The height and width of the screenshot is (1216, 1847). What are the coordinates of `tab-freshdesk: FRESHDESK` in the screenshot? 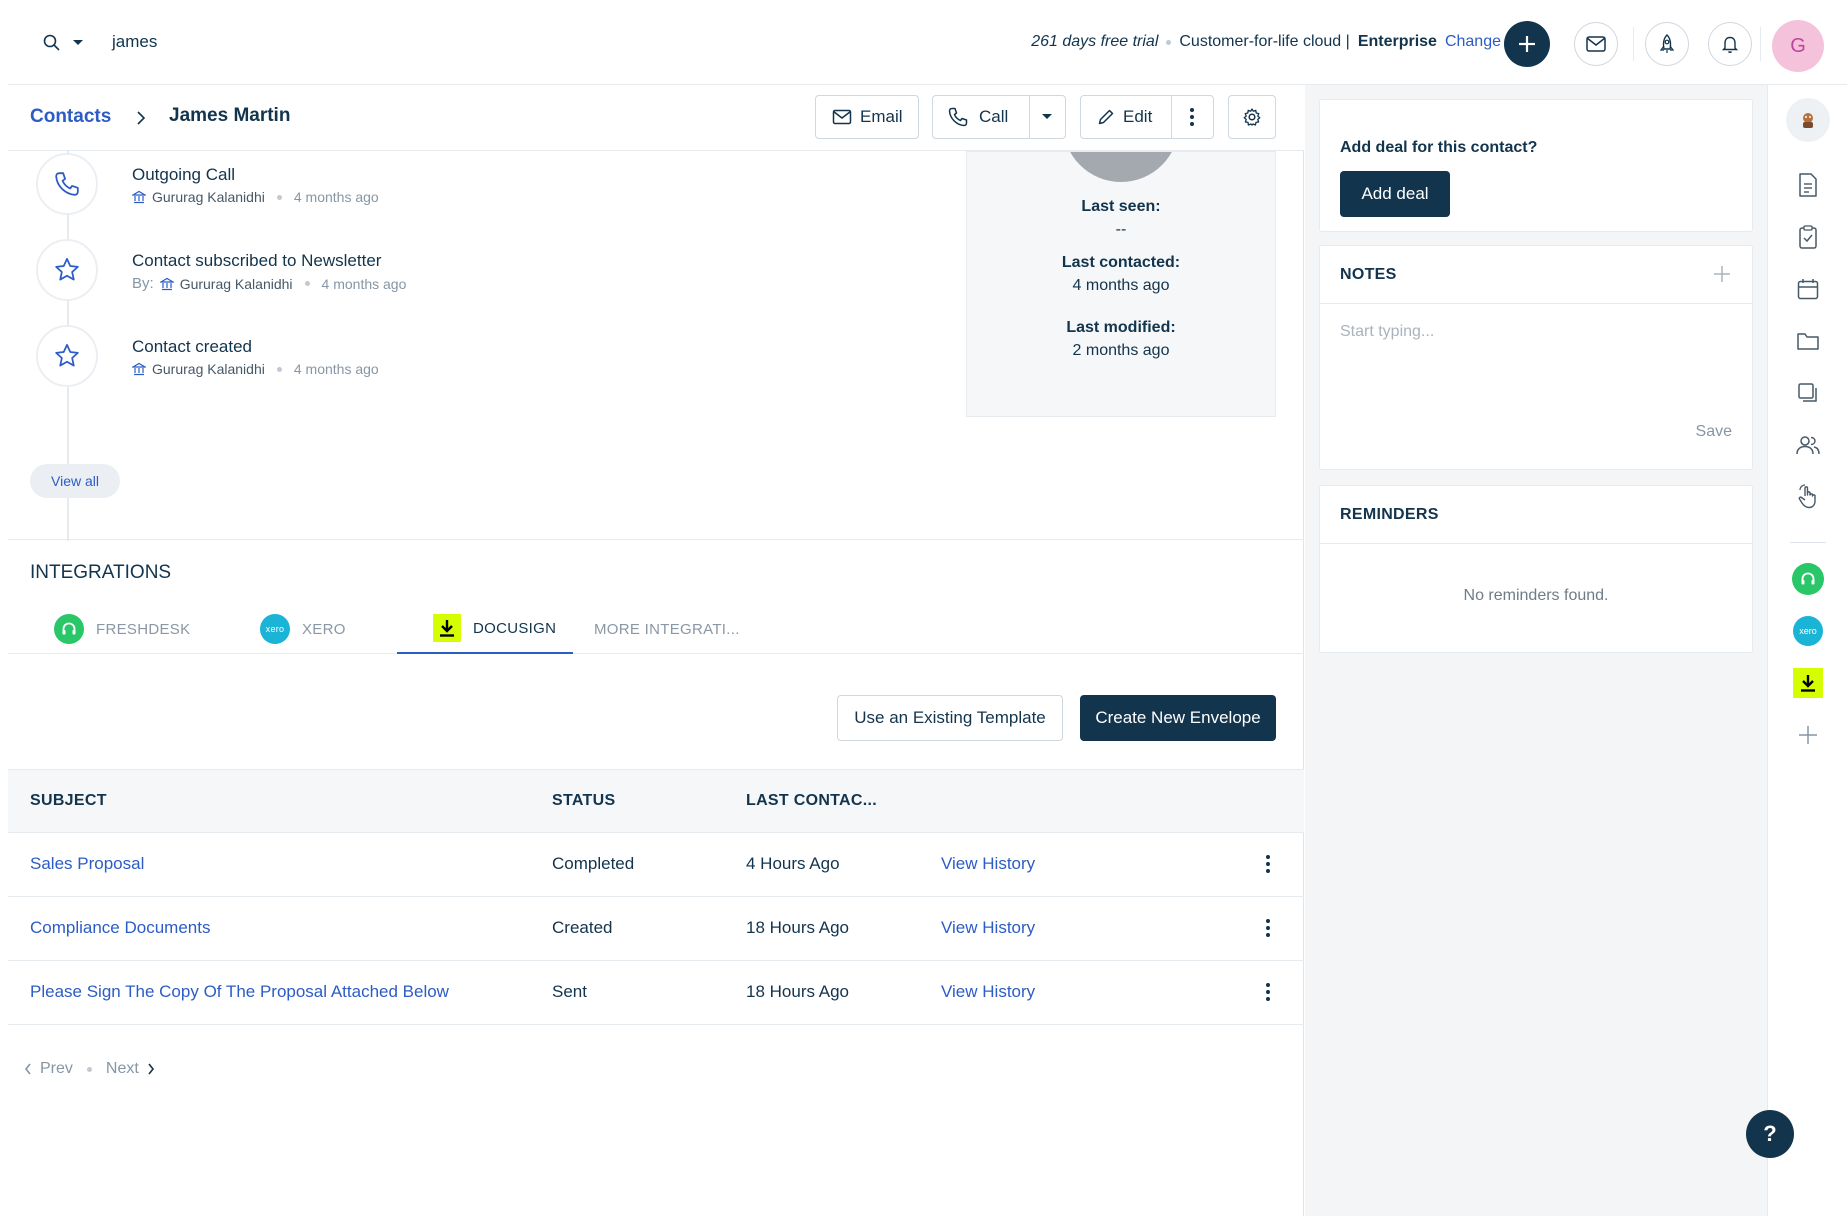 It's located at (122, 629).